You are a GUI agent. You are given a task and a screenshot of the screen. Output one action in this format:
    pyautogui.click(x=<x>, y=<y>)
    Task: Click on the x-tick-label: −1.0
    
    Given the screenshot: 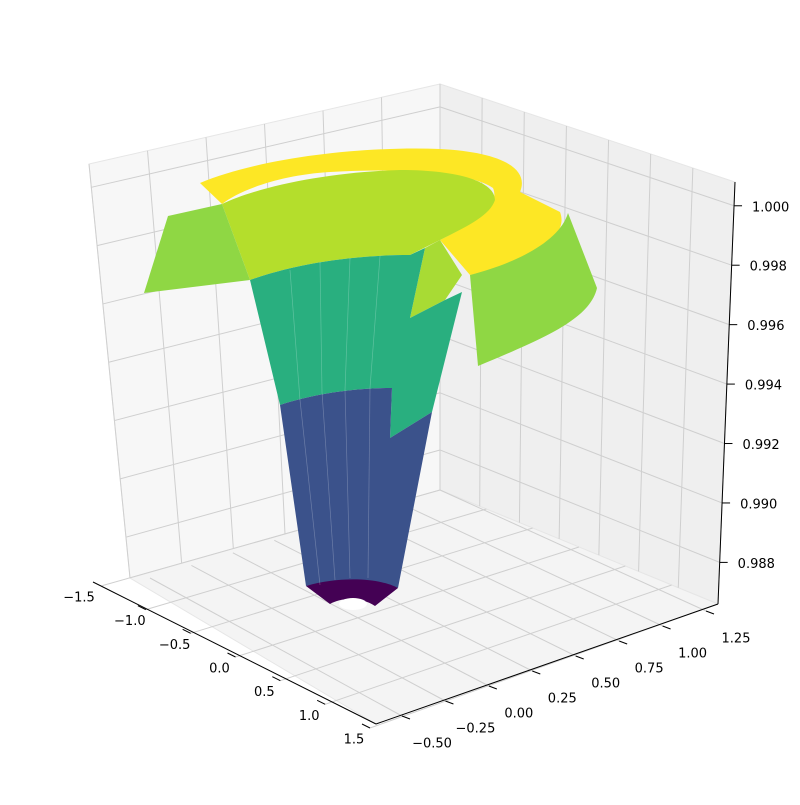 What is the action you would take?
    pyautogui.click(x=130, y=621)
    